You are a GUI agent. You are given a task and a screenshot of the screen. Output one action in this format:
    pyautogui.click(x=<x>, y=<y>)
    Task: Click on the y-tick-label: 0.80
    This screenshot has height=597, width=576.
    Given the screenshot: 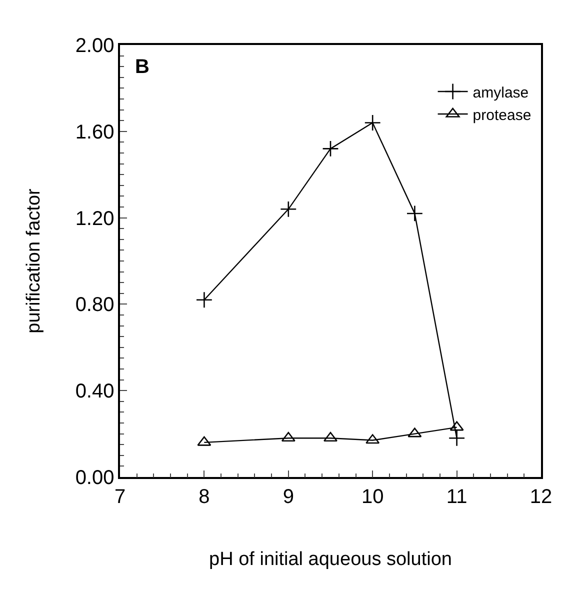 What is the action you would take?
    pyautogui.click(x=94, y=305)
    